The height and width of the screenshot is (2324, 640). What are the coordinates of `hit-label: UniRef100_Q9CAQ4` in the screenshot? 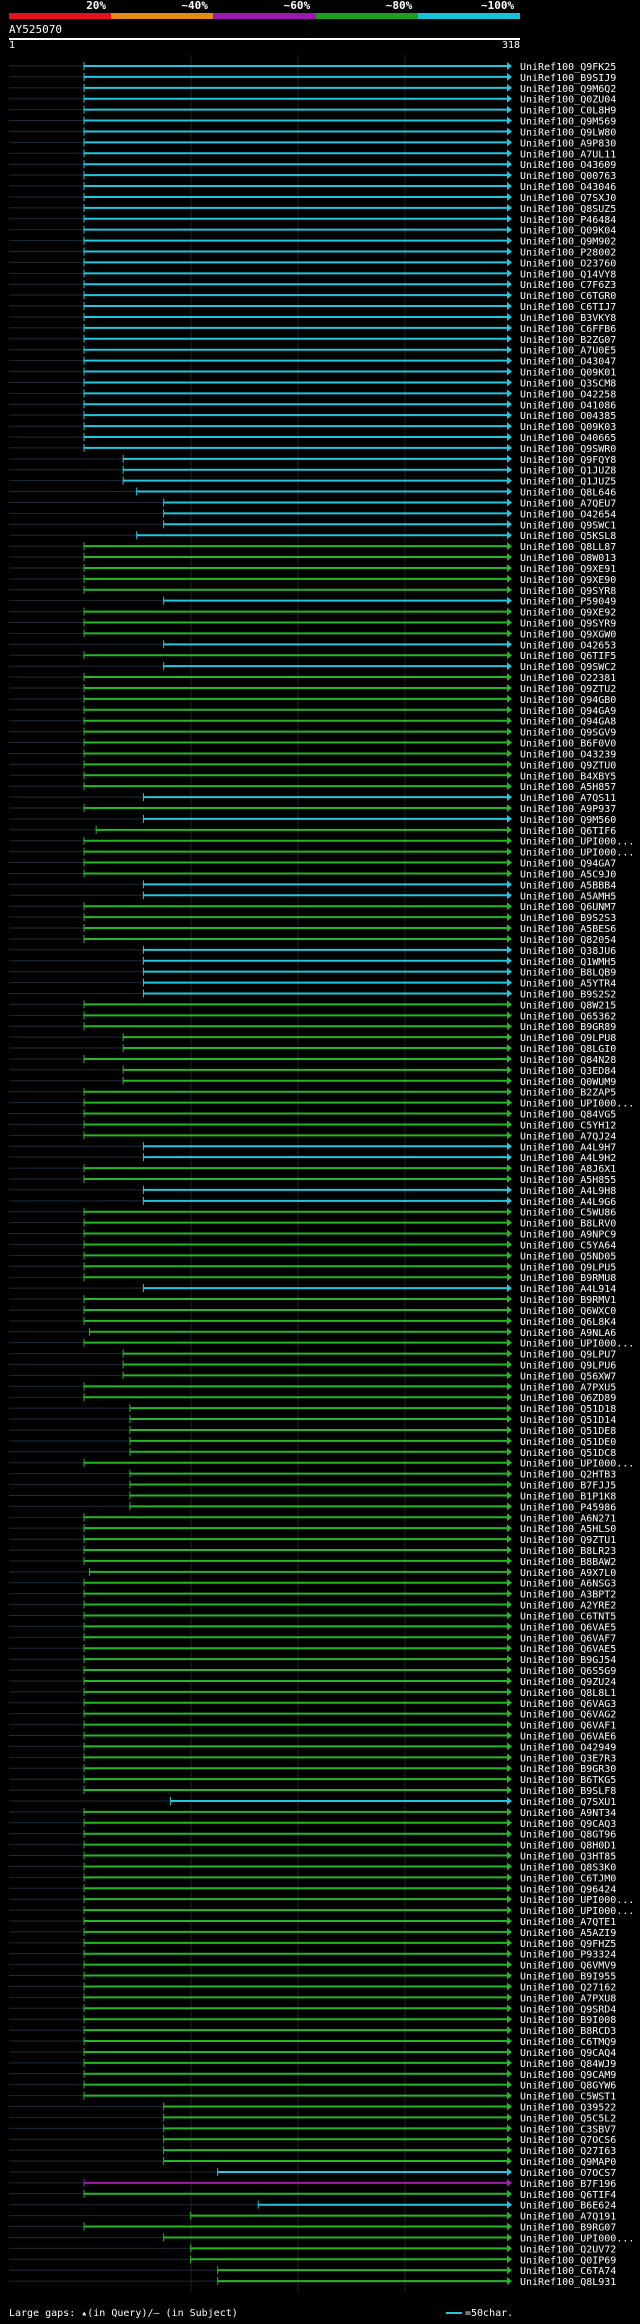 It's located at (568, 2053).